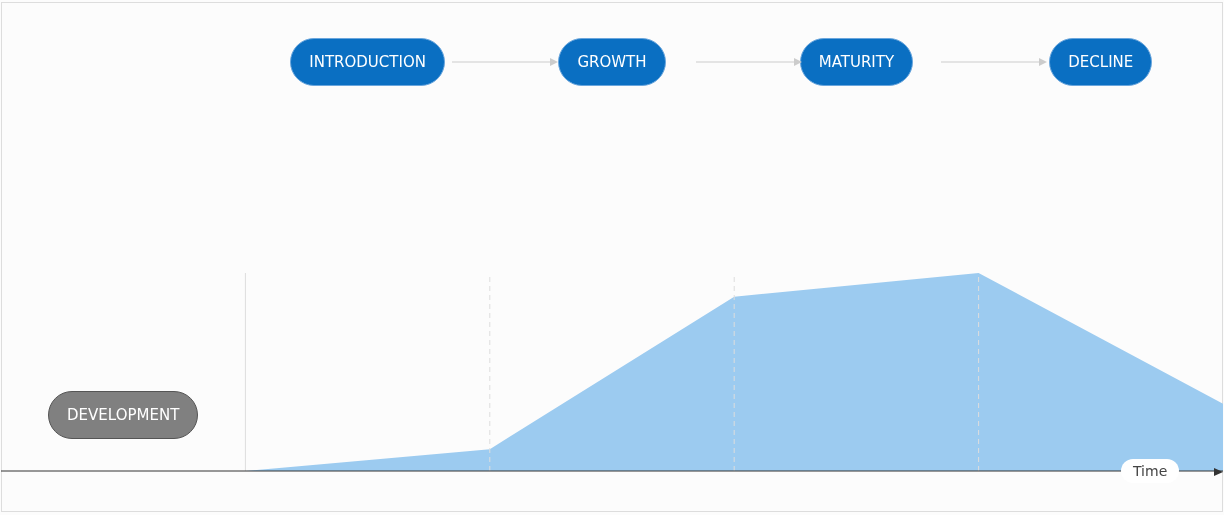  I want to click on text: DECLINE, so click(1101, 62).